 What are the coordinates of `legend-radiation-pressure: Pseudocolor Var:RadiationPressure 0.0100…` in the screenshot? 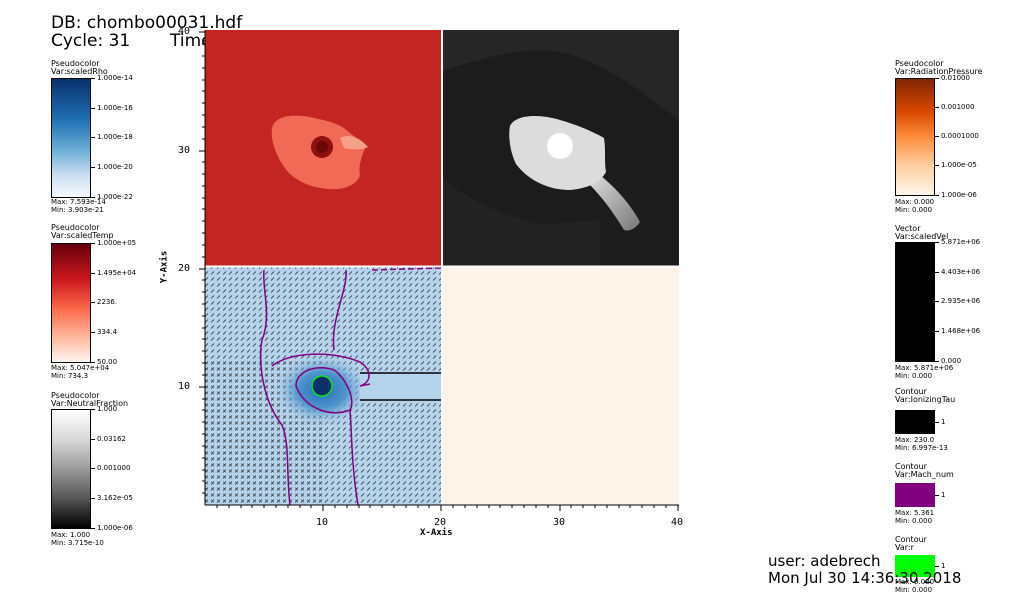 It's located at (950, 139).